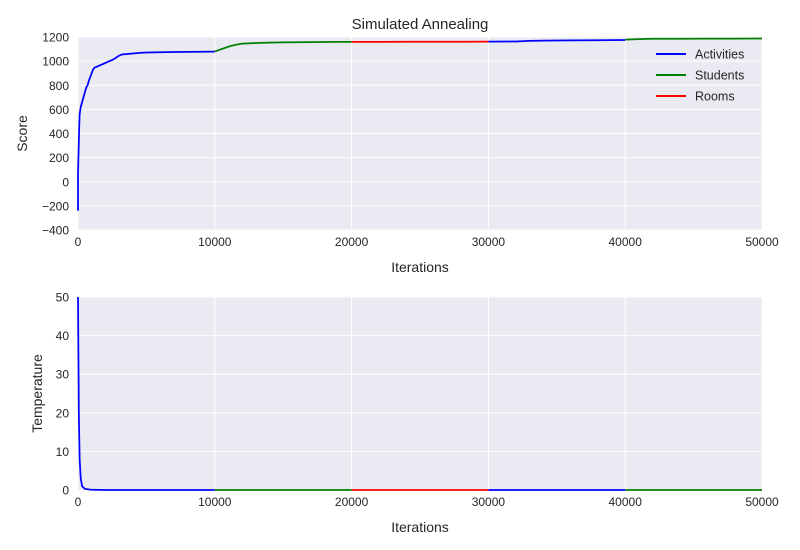 The width and height of the screenshot is (800, 550). What do you see at coordinates (55, 62) in the screenshot?
I see `y-tick-label: 1000` at bounding box center [55, 62].